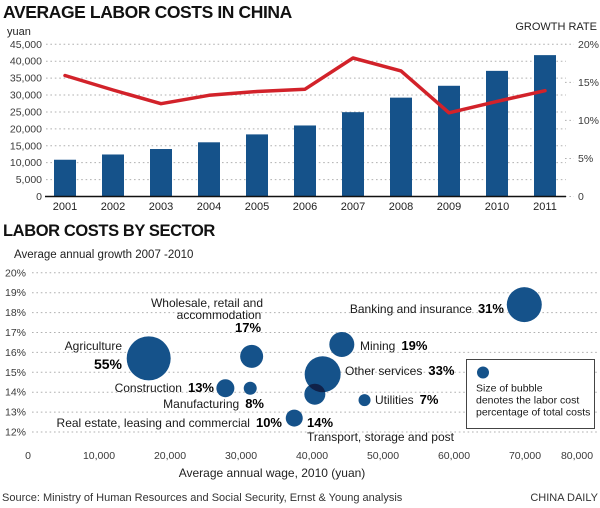 This screenshot has width=600, height=508. What do you see at coordinates (449, 207) in the screenshot?
I see `chart1-x-tick: 2009` at bounding box center [449, 207].